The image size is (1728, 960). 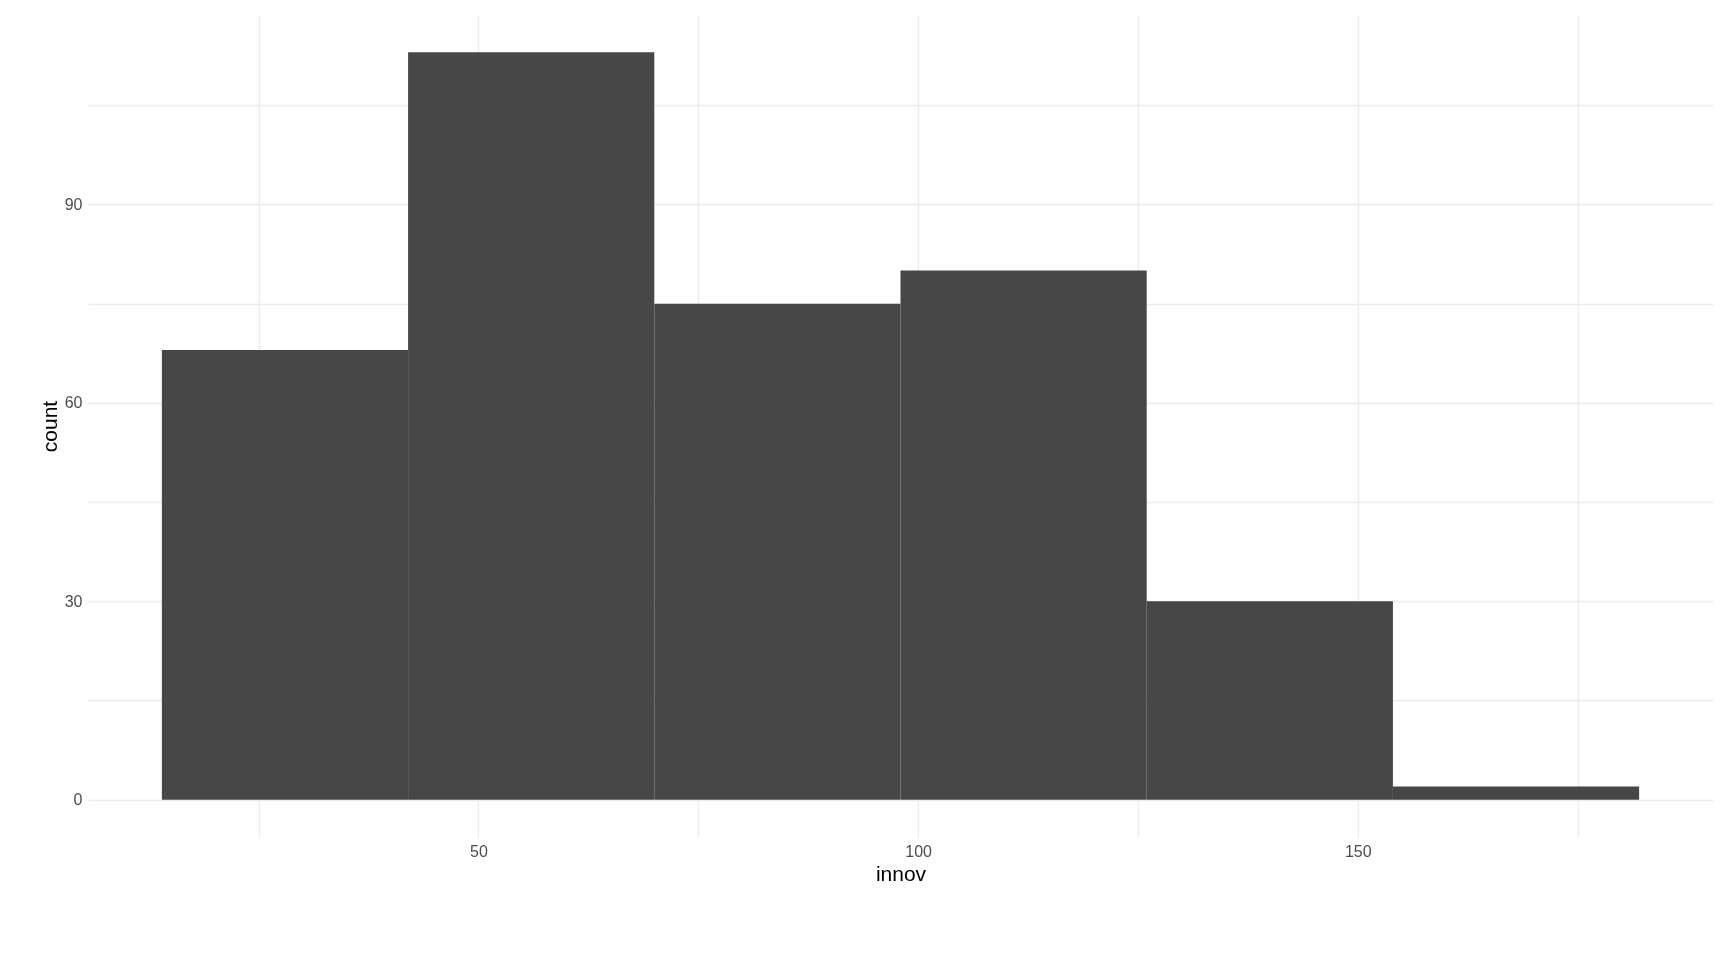 What do you see at coordinates (479, 851) in the screenshot?
I see `x-tick-label: 50` at bounding box center [479, 851].